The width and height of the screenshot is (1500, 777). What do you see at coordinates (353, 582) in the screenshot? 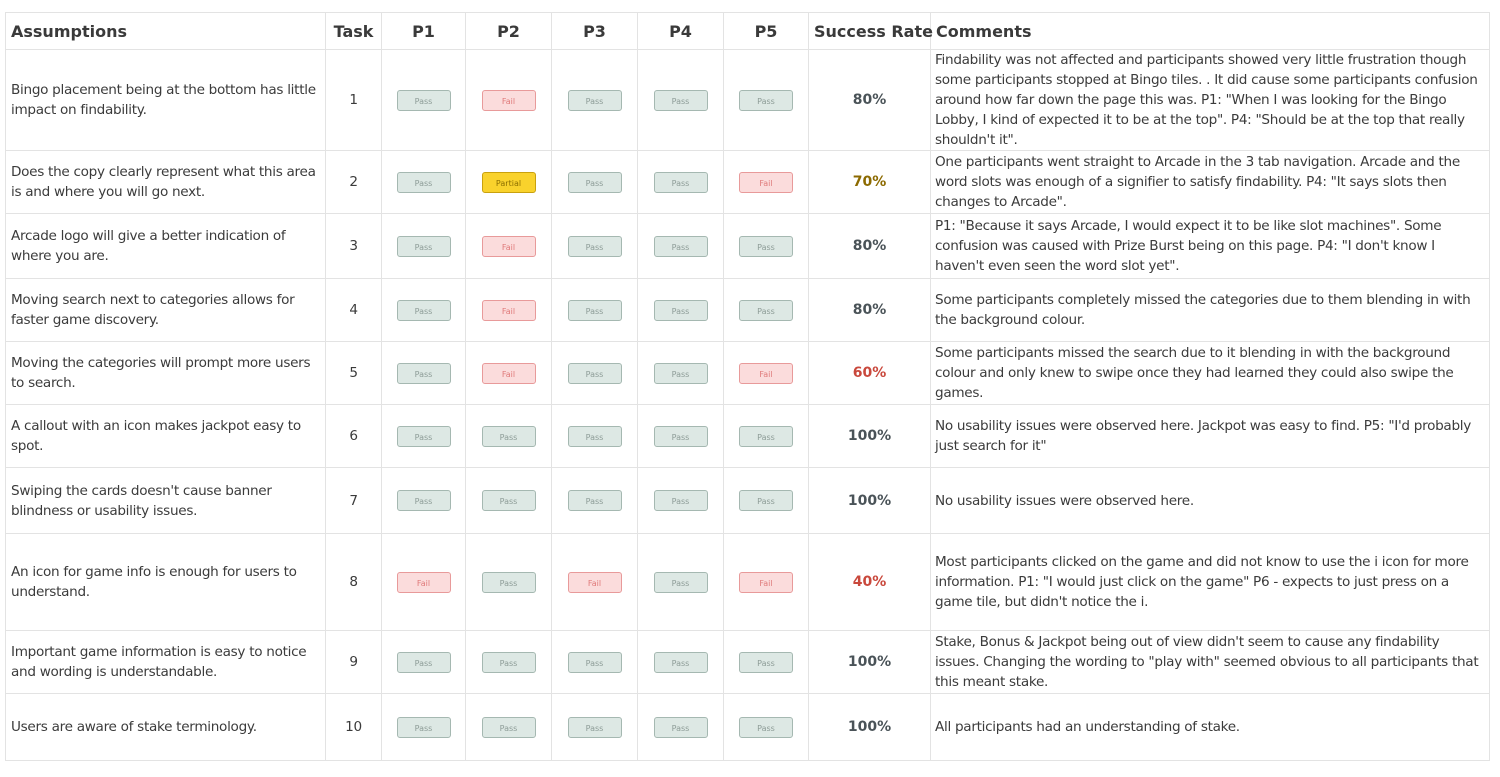
I see `task-number-cell: 8` at bounding box center [353, 582].